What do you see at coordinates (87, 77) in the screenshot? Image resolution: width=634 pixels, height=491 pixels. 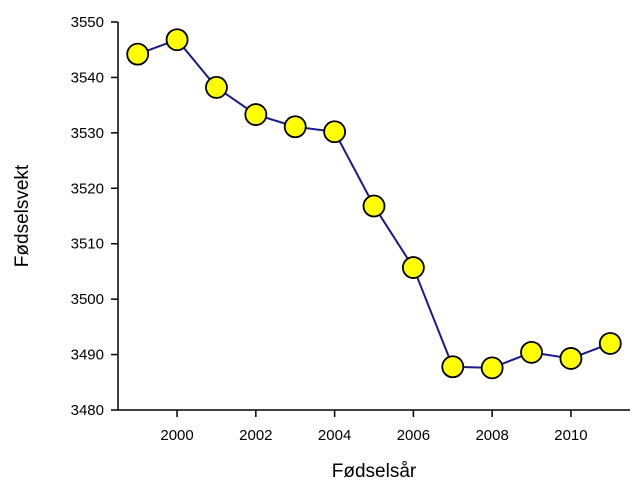 I see `y-tick-label: 3540` at bounding box center [87, 77].